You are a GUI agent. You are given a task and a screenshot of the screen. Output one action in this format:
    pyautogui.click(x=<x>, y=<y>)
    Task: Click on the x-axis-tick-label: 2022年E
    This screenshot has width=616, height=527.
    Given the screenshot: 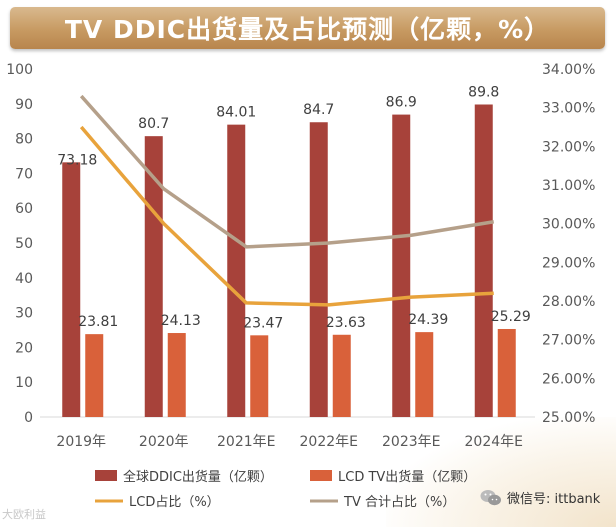 What is the action you would take?
    pyautogui.click(x=329, y=442)
    